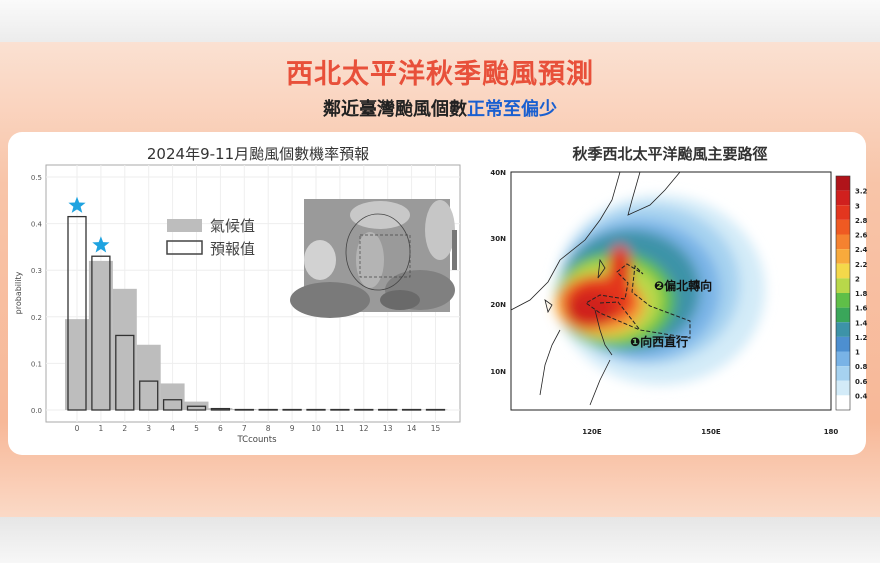  What do you see at coordinates (268, 428) in the screenshot?
I see `x-tick-label: 8` at bounding box center [268, 428].